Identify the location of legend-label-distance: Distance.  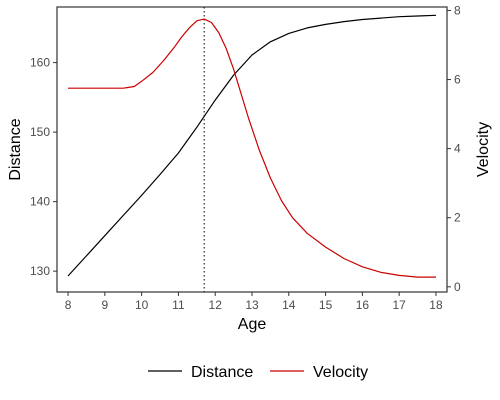
(222, 372).